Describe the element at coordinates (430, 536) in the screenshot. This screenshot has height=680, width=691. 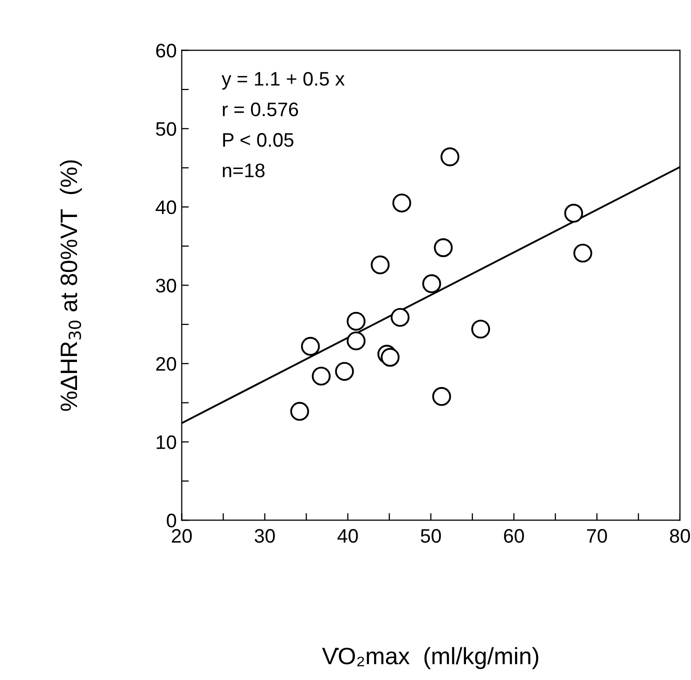
I see `x-tick-label: 50` at that location.